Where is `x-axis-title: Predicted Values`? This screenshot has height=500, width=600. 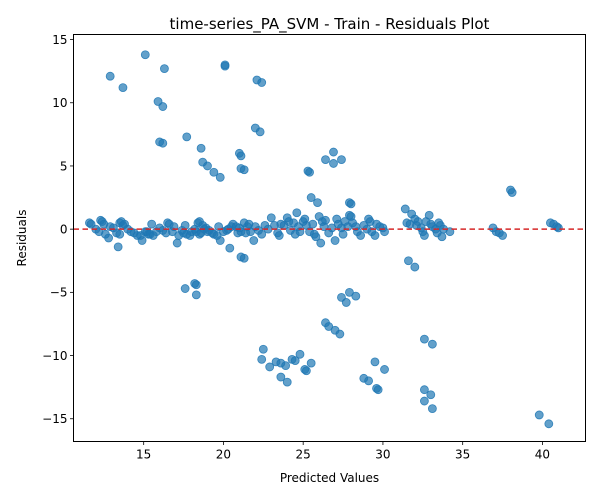 x-axis-title: Predicted Values is located at coordinates (329, 478).